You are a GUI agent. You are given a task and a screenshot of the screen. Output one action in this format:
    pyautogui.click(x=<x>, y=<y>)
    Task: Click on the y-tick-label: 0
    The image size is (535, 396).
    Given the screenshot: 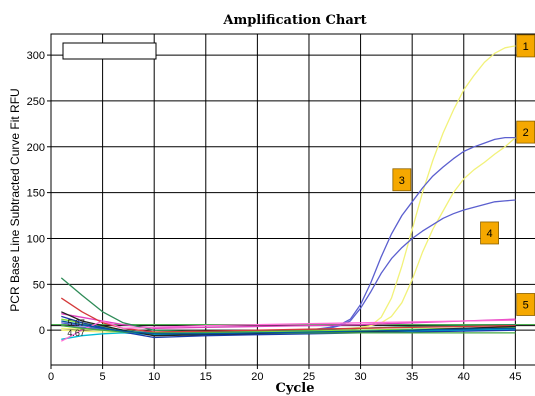 What is the action you would take?
    pyautogui.click(x=42, y=331)
    